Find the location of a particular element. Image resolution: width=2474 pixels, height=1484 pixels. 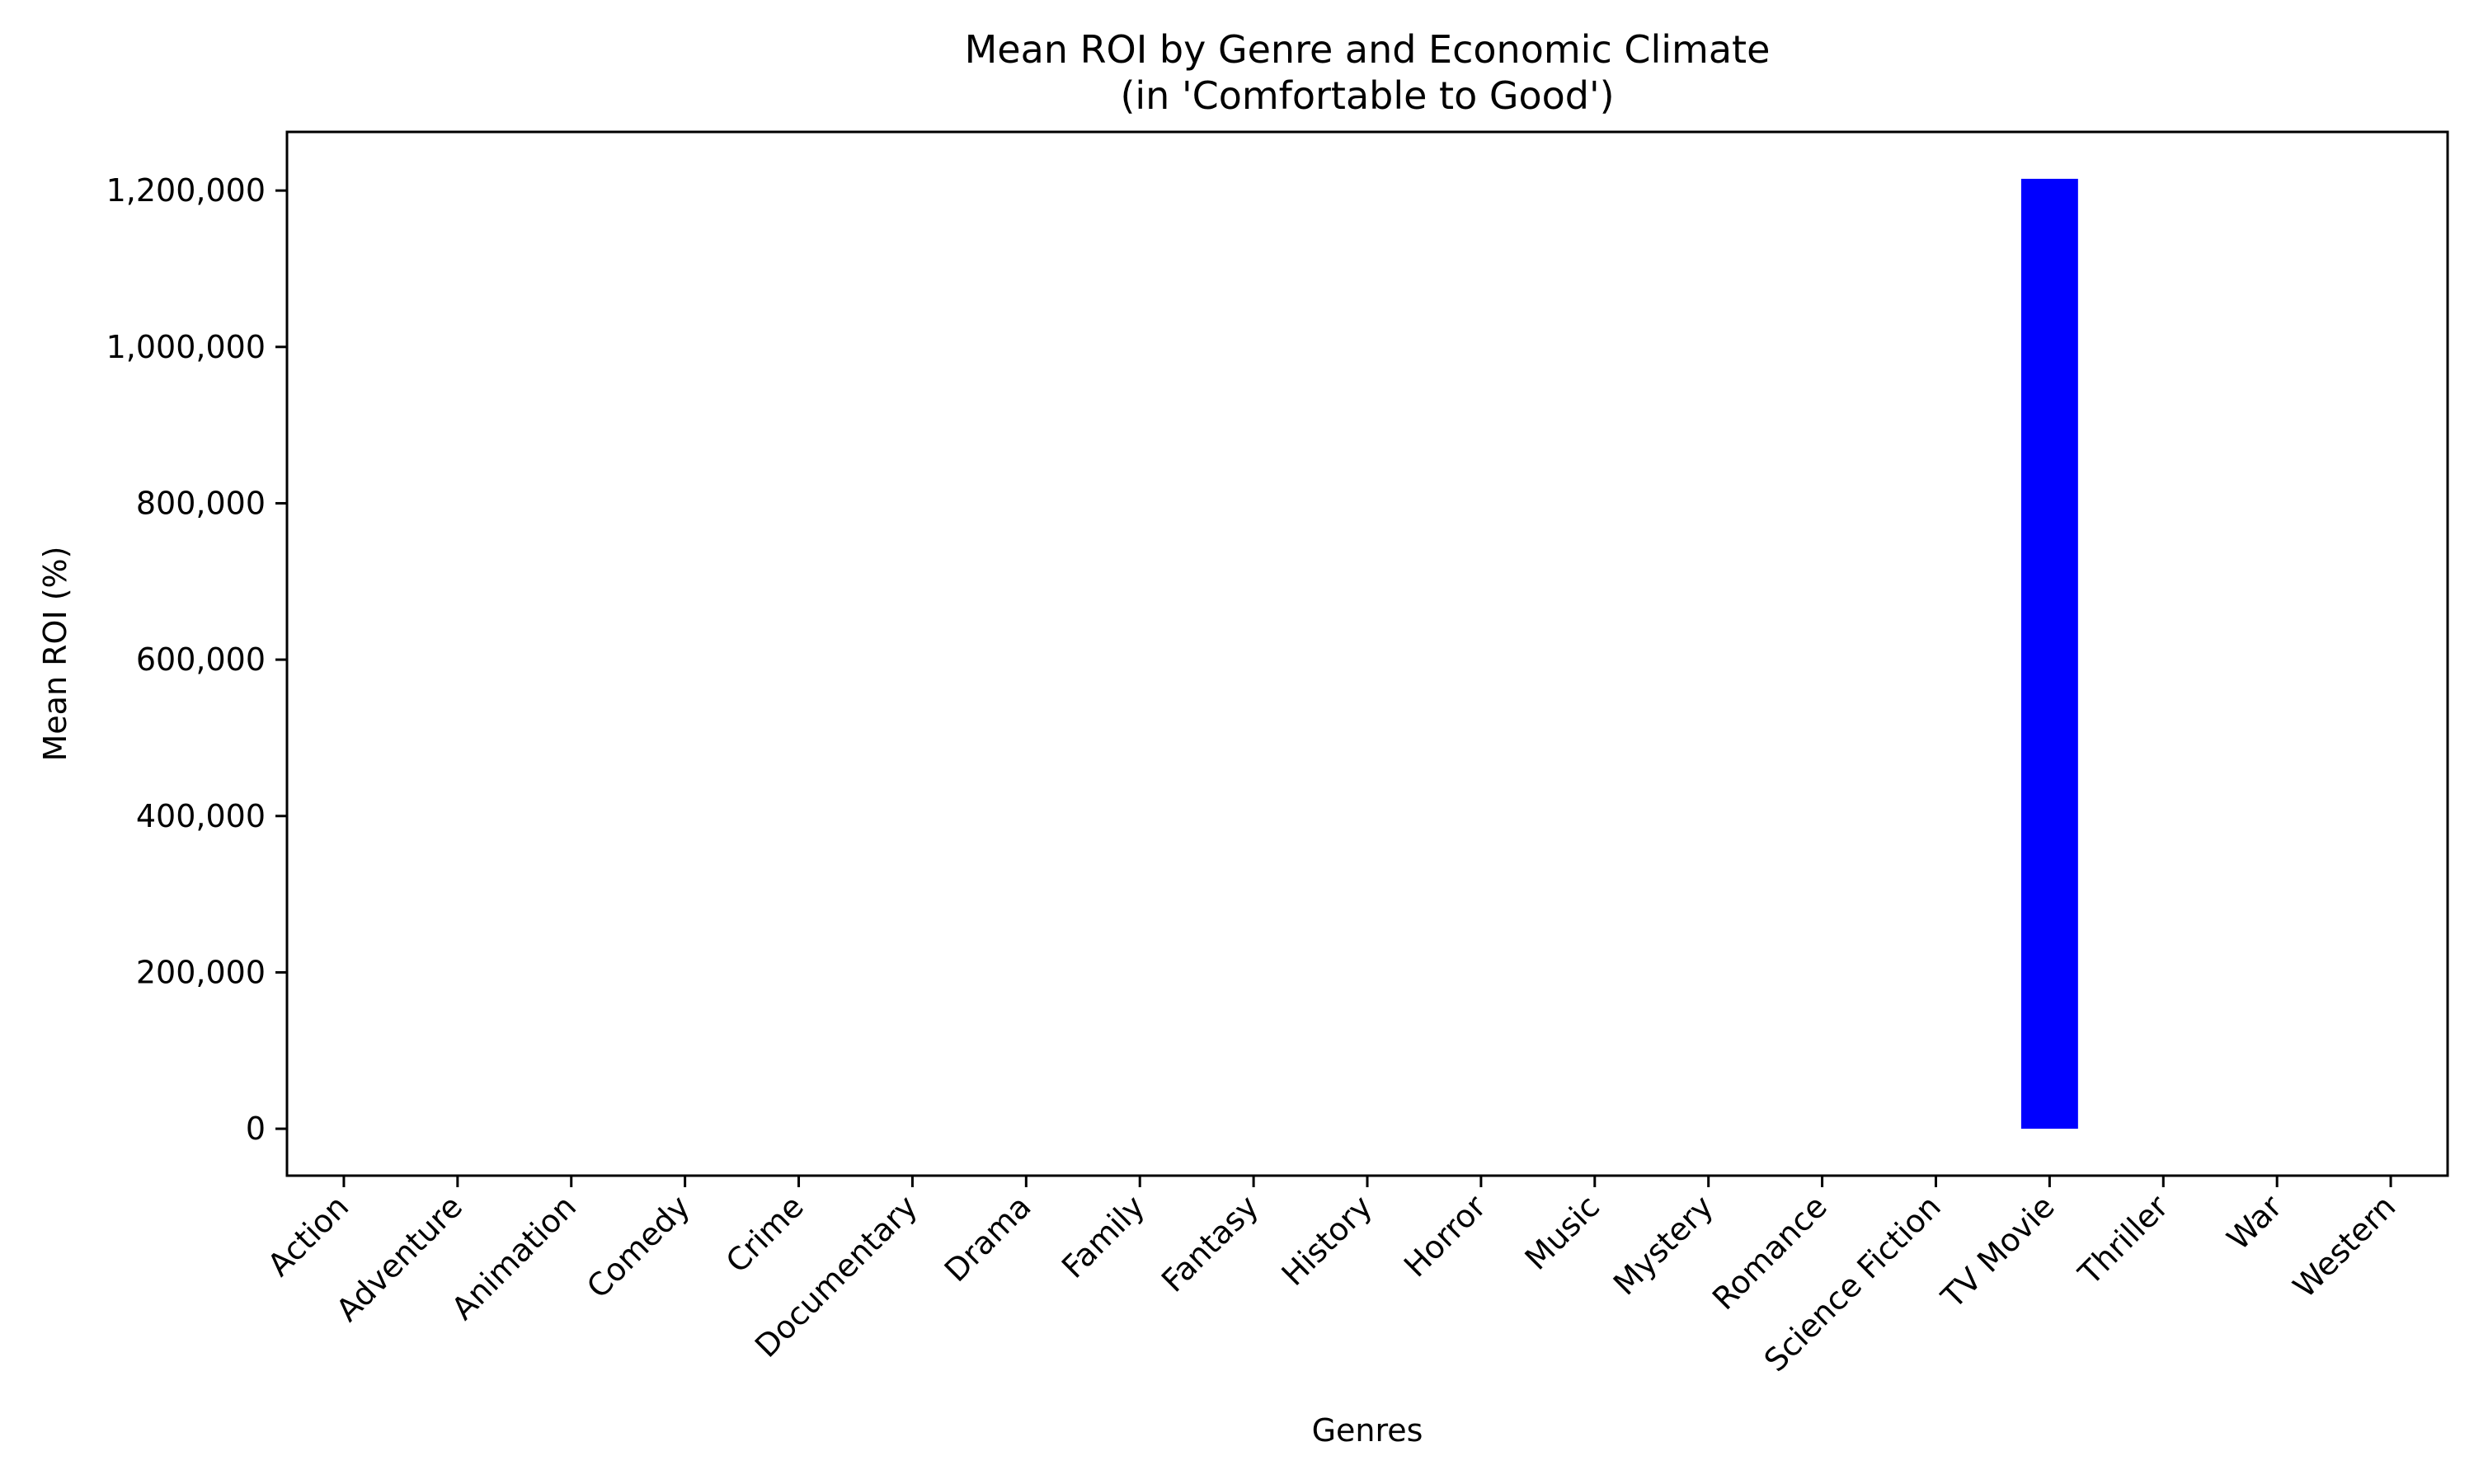

bars-group is located at coordinates (2049, 653).